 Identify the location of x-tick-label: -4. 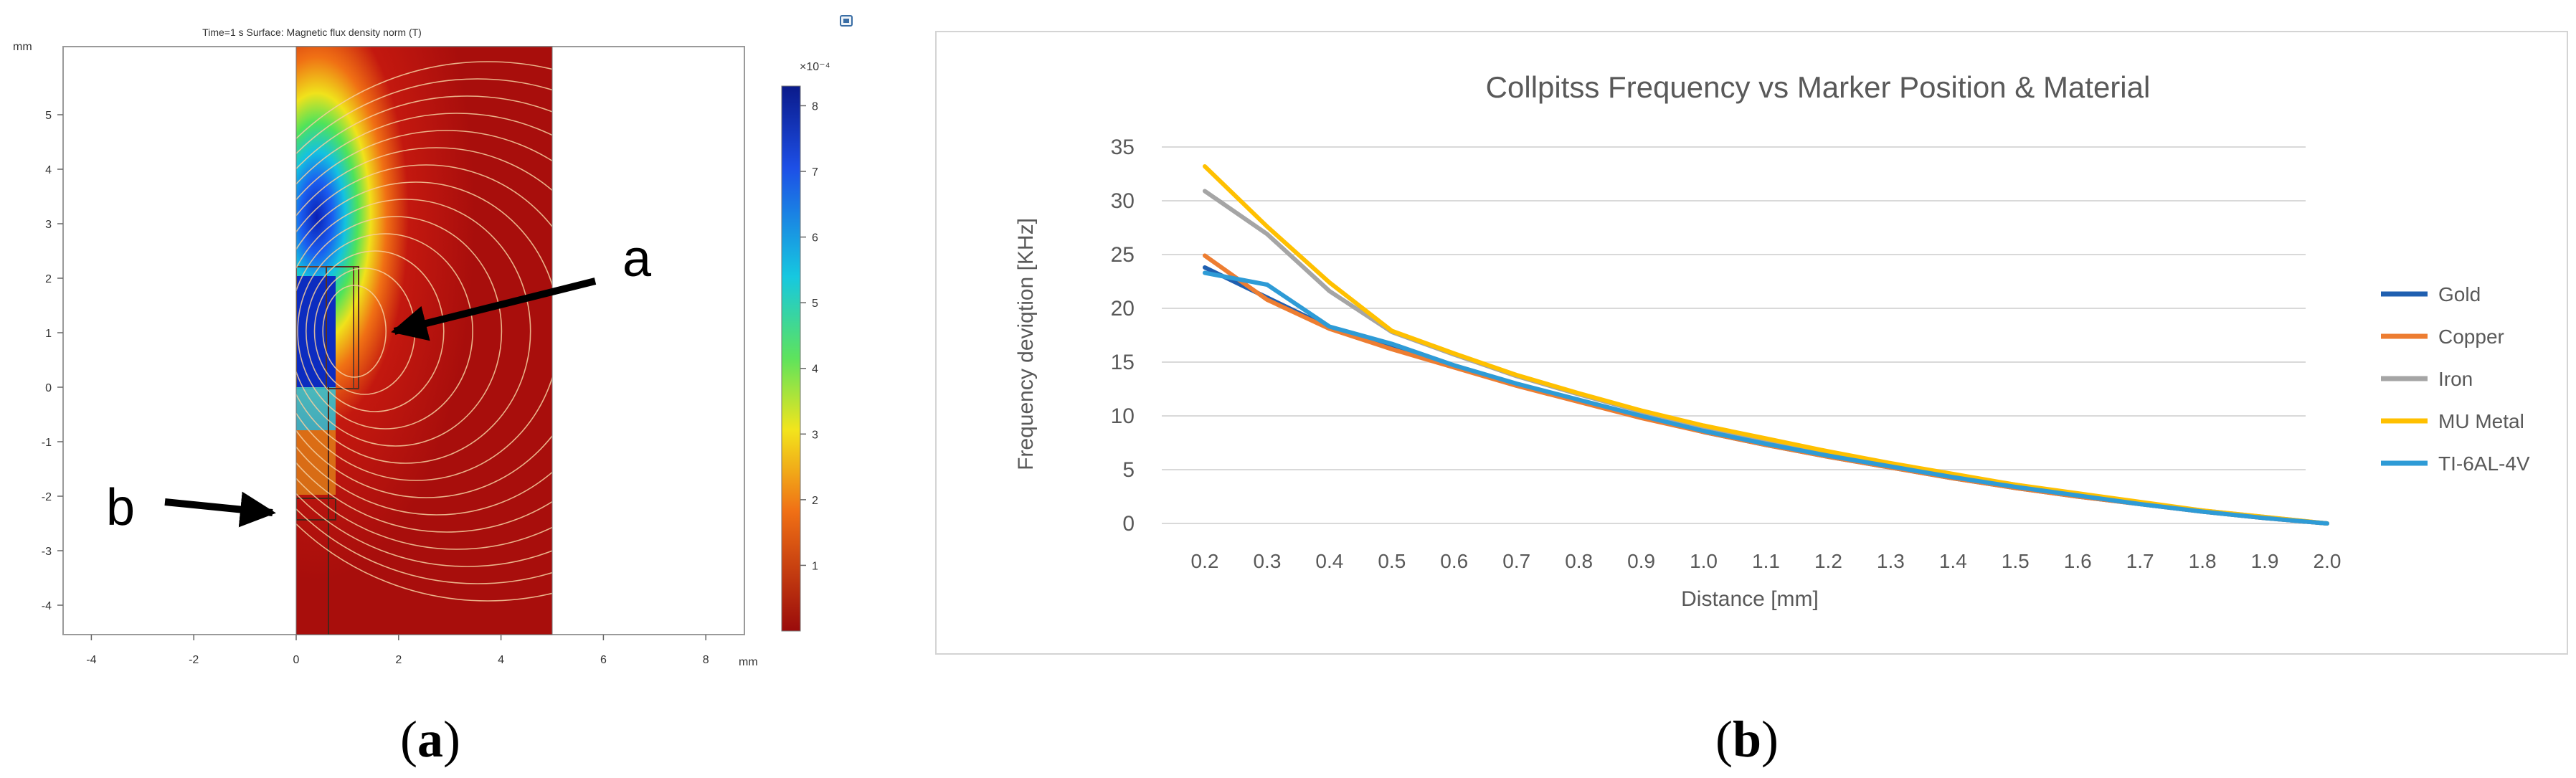
(91, 660).